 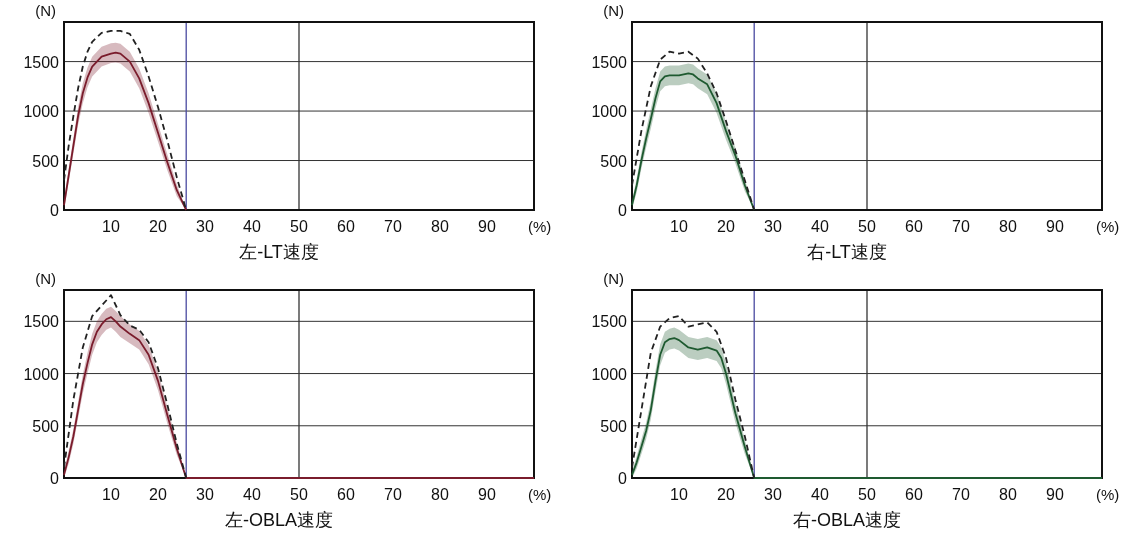 I want to click on text: 左-OBLA速度, so click(x=279, y=520).